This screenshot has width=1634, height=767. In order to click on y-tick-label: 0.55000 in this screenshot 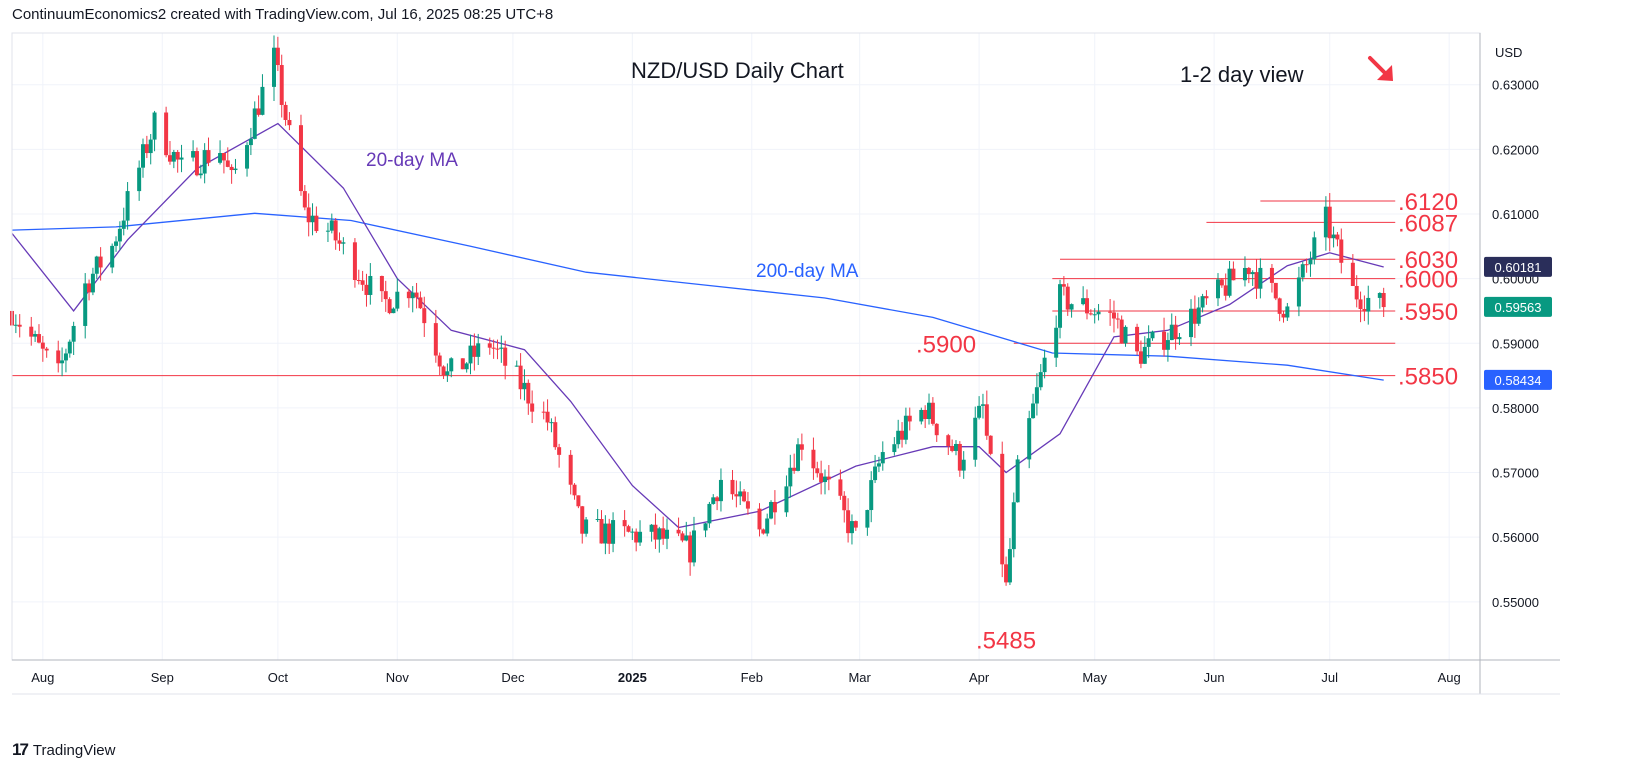, I will do `click(1515, 602)`.